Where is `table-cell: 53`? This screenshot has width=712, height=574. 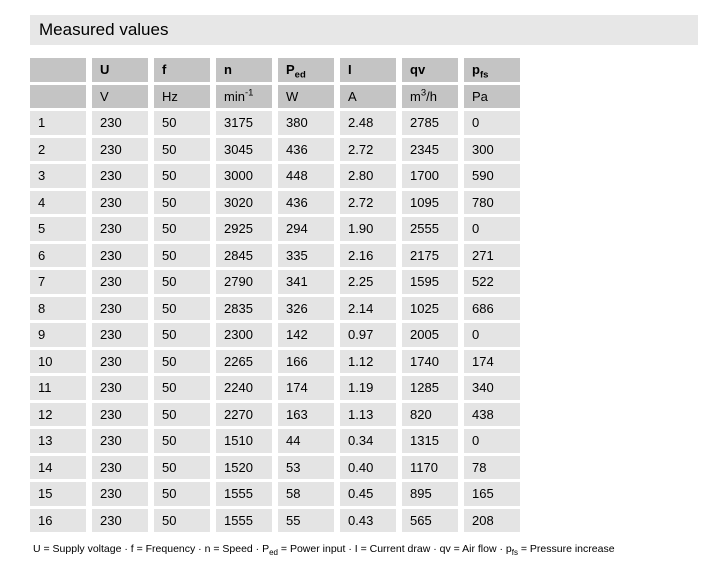
table-cell: 53 is located at coordinates (306, 467).